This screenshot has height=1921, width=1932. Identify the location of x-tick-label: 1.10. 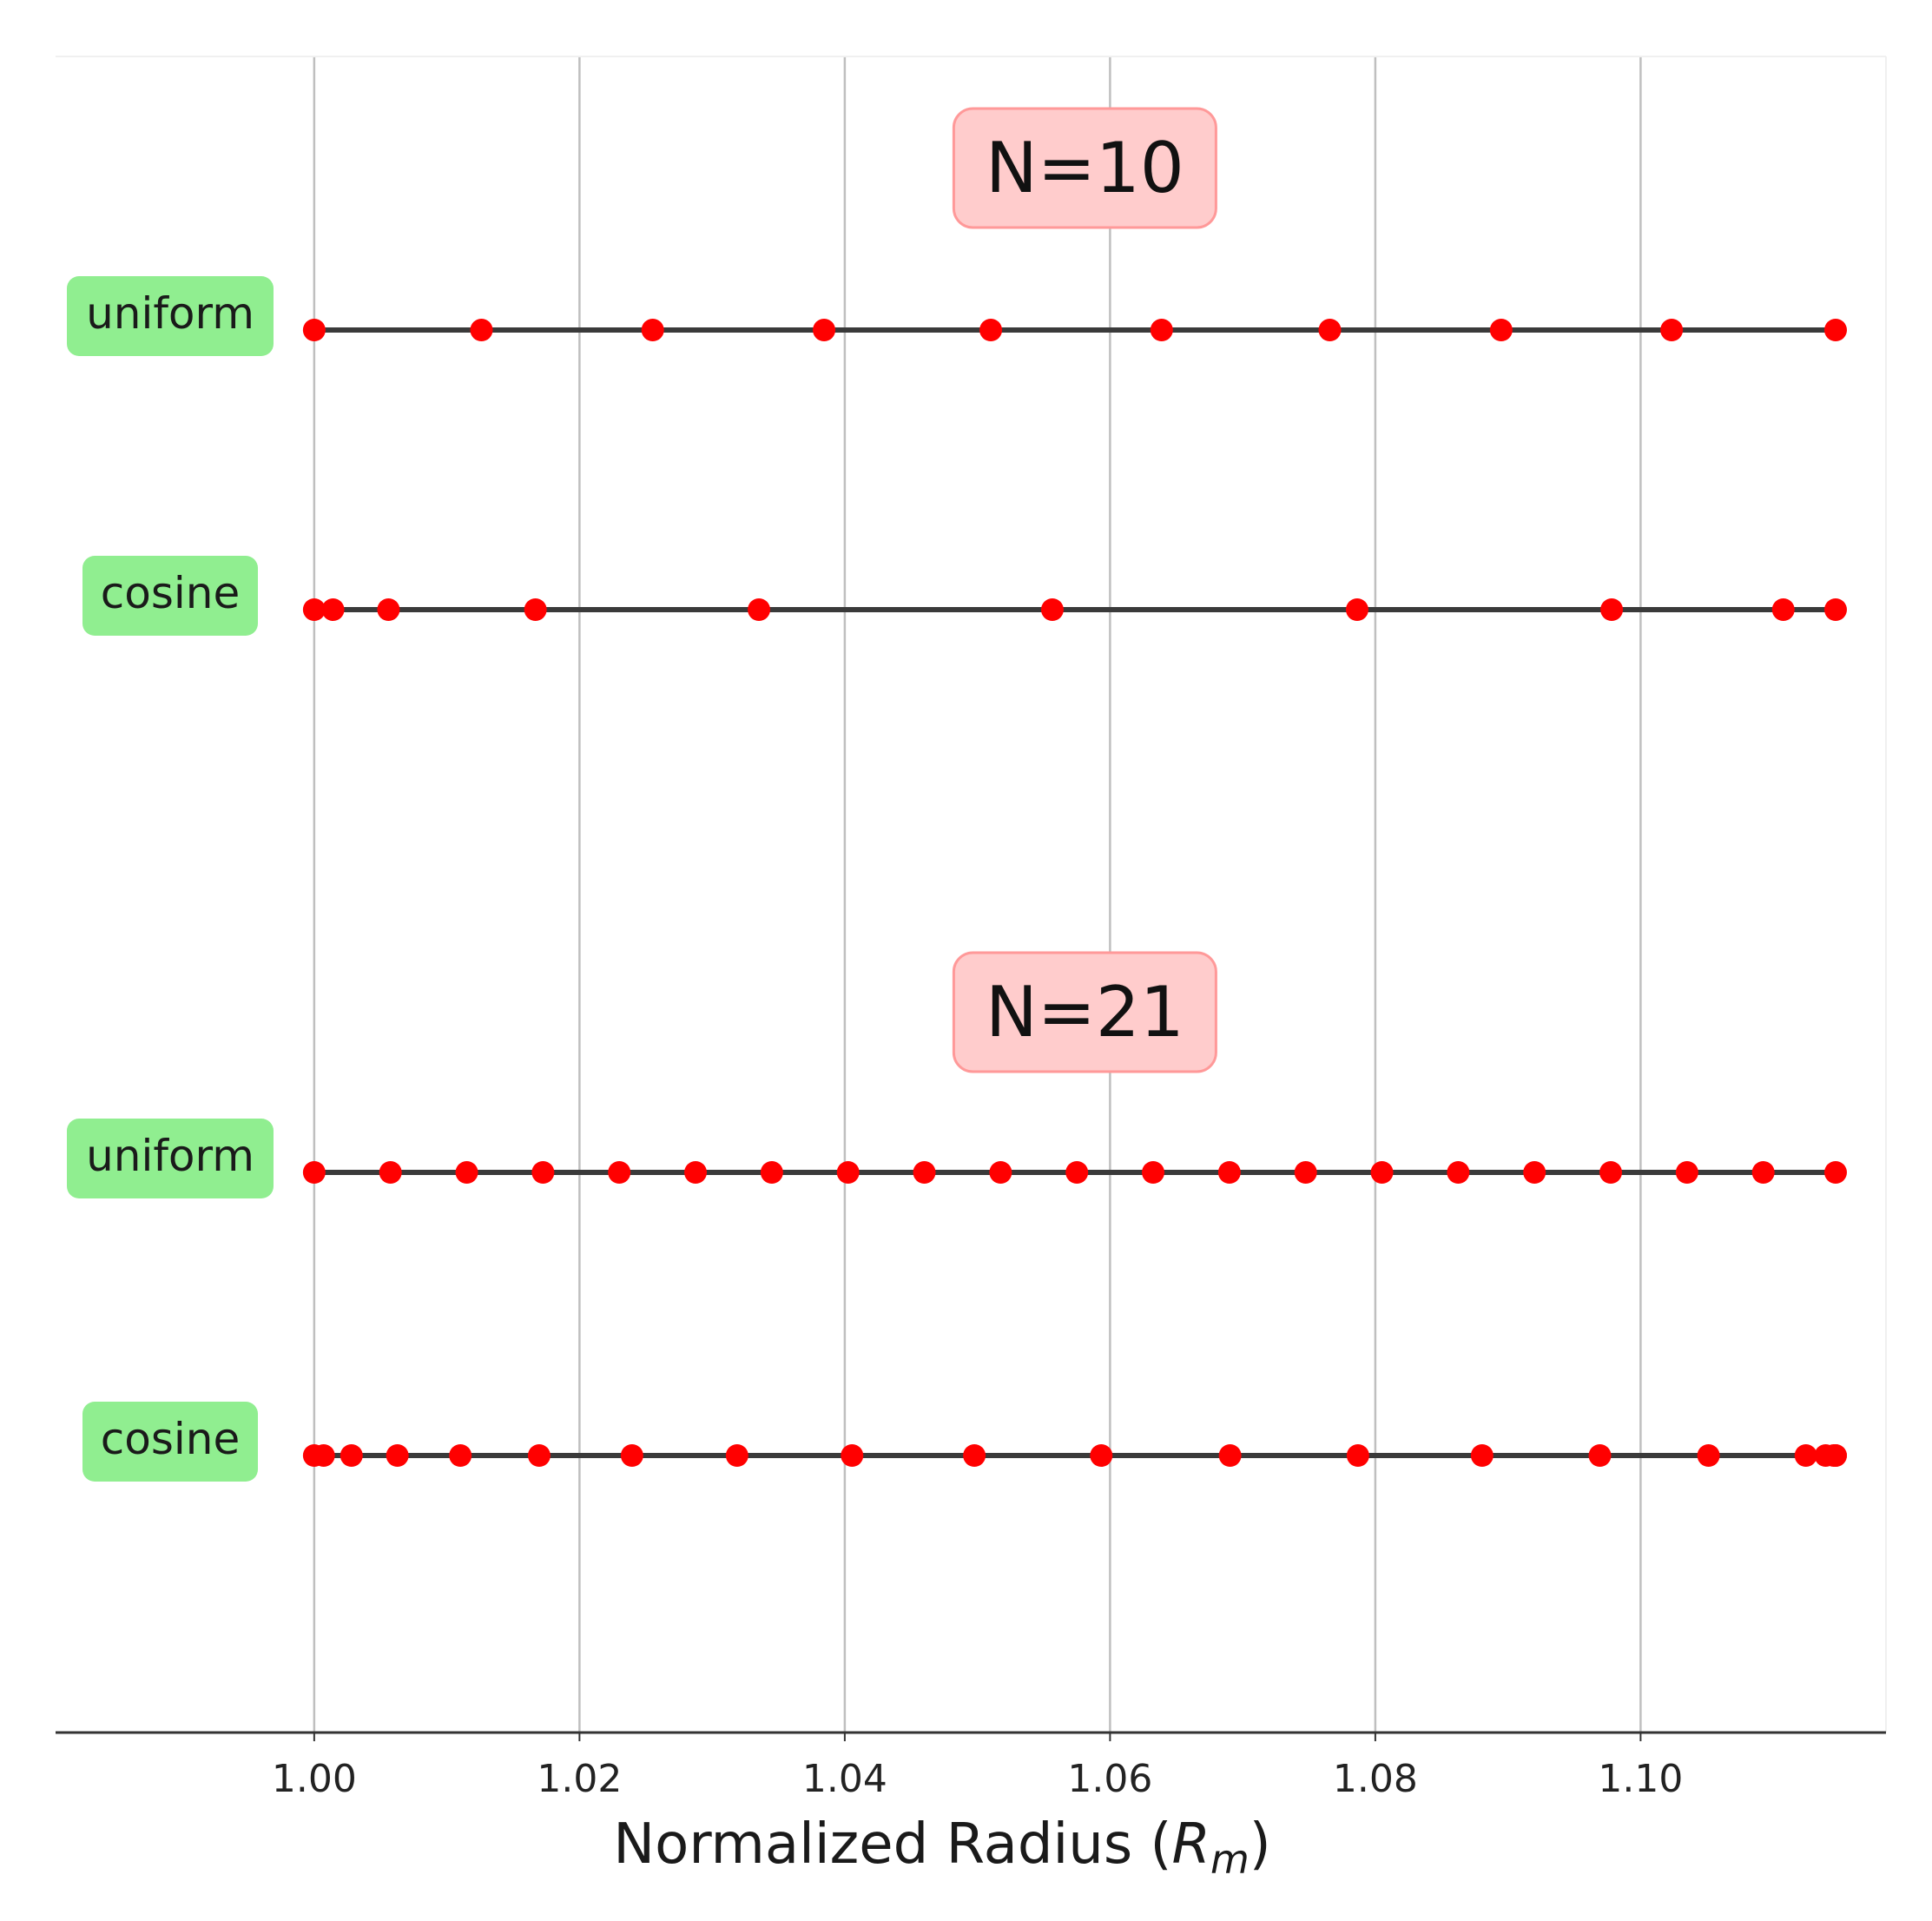
(1640, 1779).